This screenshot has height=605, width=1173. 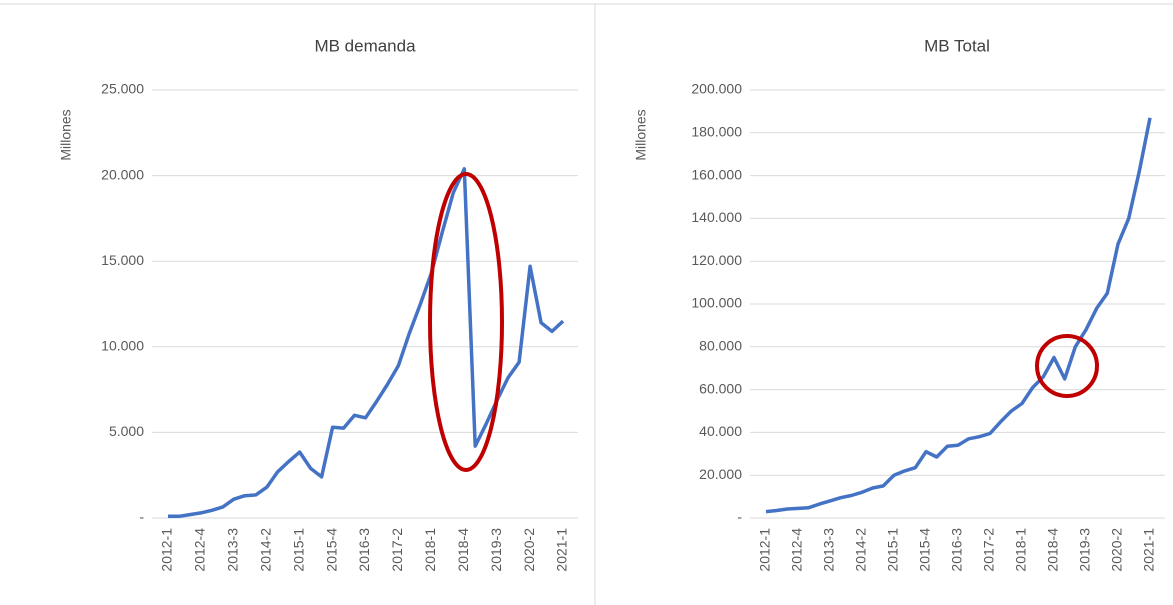 I want to click on y-tick-label: 160.000, so click(x=716, y=174).